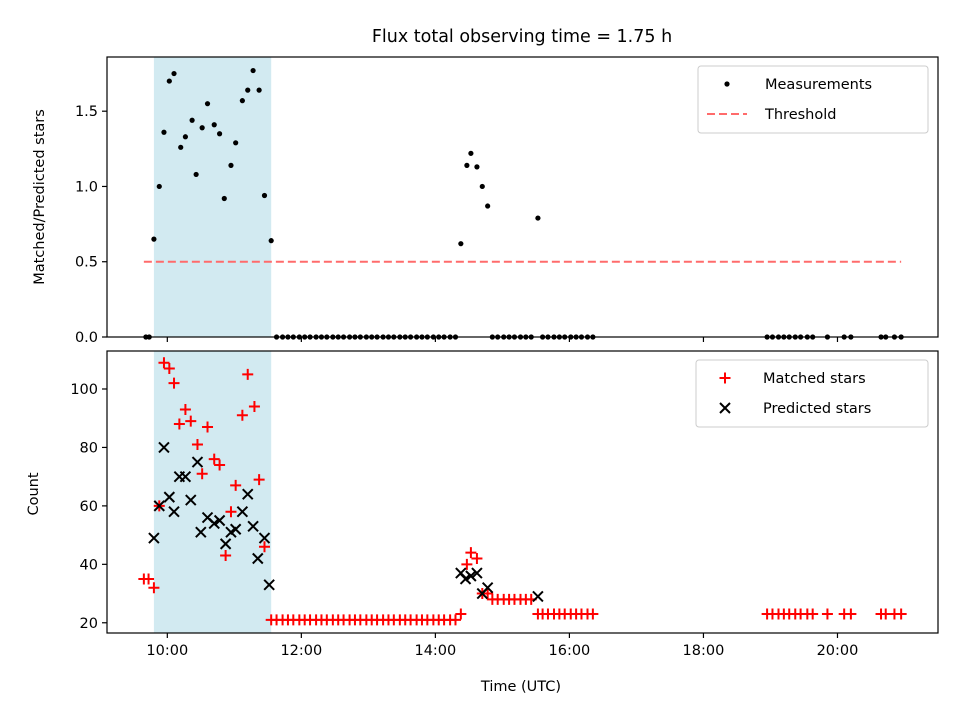 This screenshot has height=720, width=960. What do you see at coordinates (727, 84) in the screenshot?
I see `legend-measurement-marker` at bounding box center [727, 84].